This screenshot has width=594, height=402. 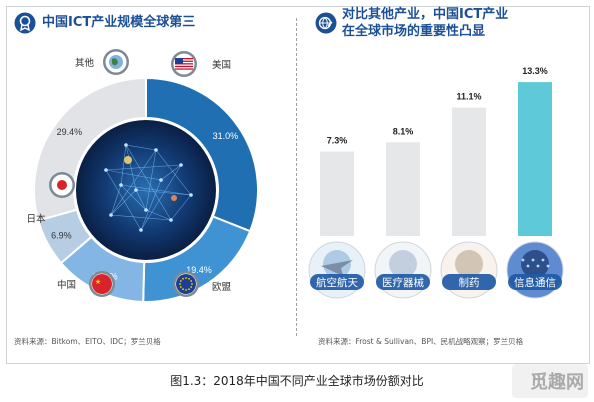 I want to click on industry-name-0: 航空航天, so click(x=337, y=282).